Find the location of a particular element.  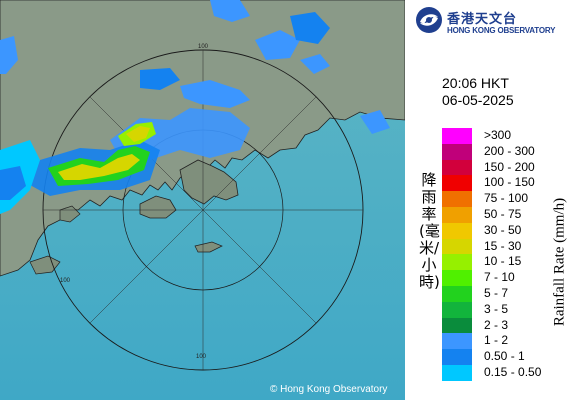

legend-label: 200 - 300 is located at coordinates (509, 150).